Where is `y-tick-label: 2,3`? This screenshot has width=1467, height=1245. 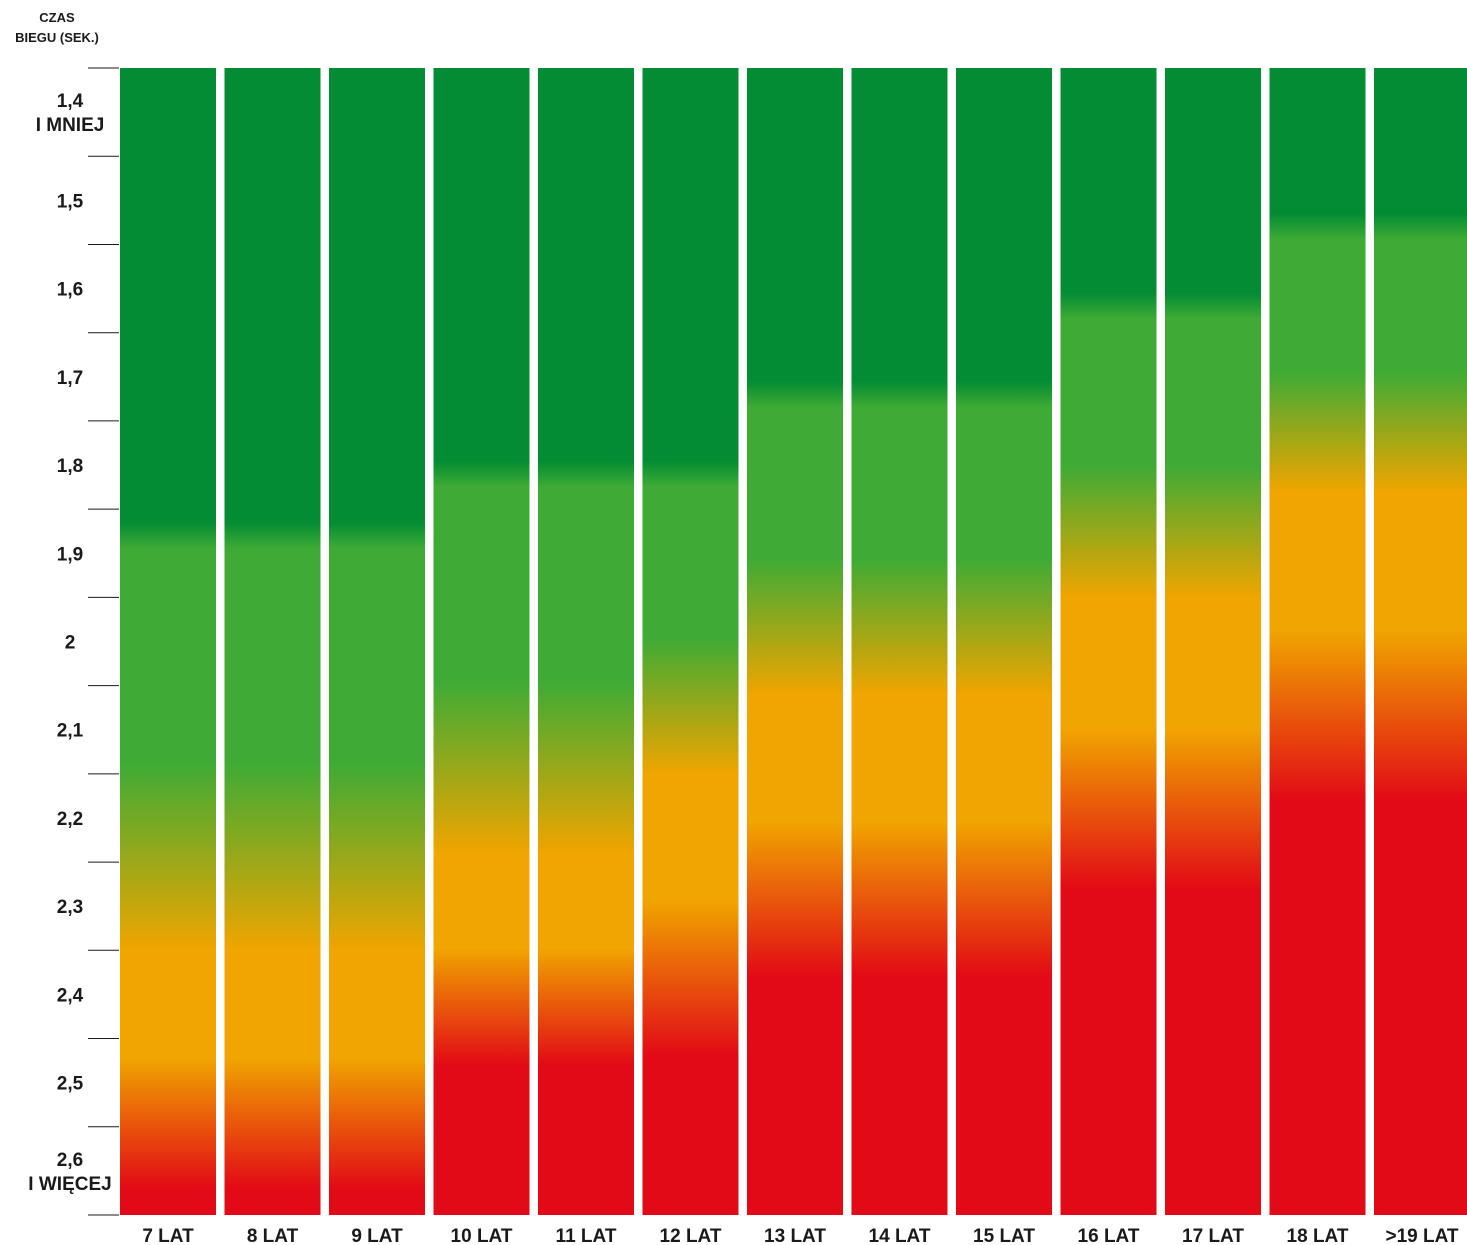 y-tick-label: 2,3 is located at coordinates (70, 907).